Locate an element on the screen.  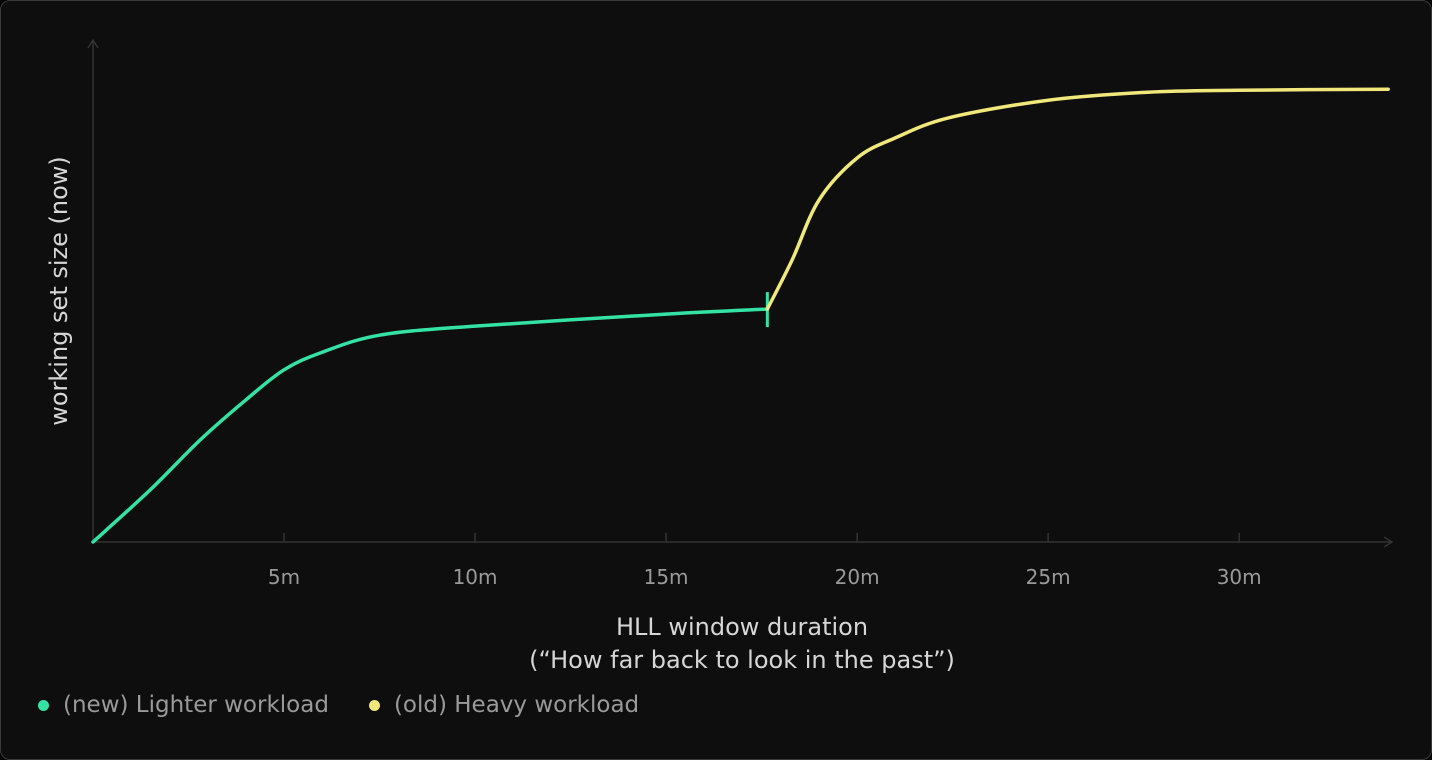
x-axis-subtitle: (“How far back to look in the past”) is located at coordinates (742, 660).